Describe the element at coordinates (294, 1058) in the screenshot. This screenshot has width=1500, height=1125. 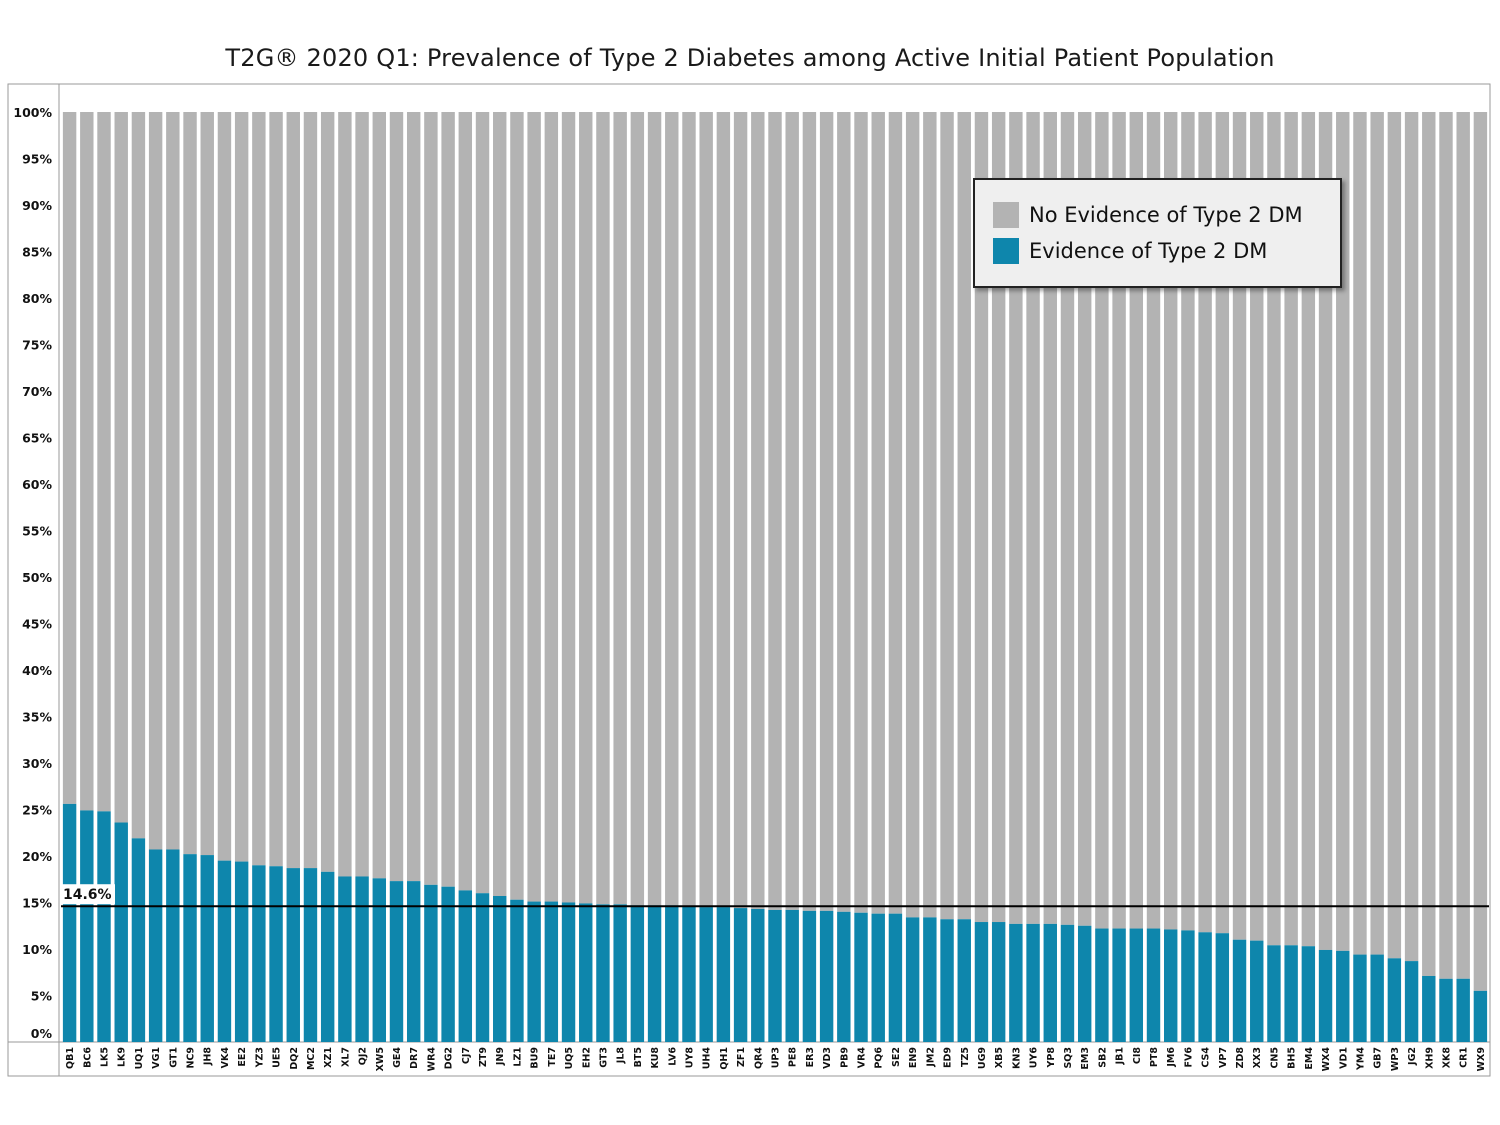
I see `x-tick-label: DQ2` at that location.